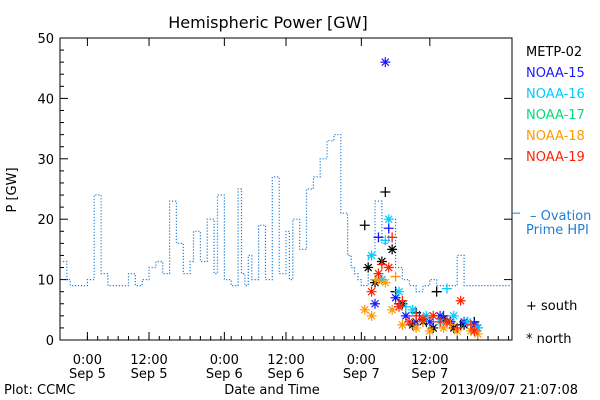  What do you see at coordinates (45, 39) in the screenshot?
I see `y-tick-label: 50` at bounding box center [45, 39].